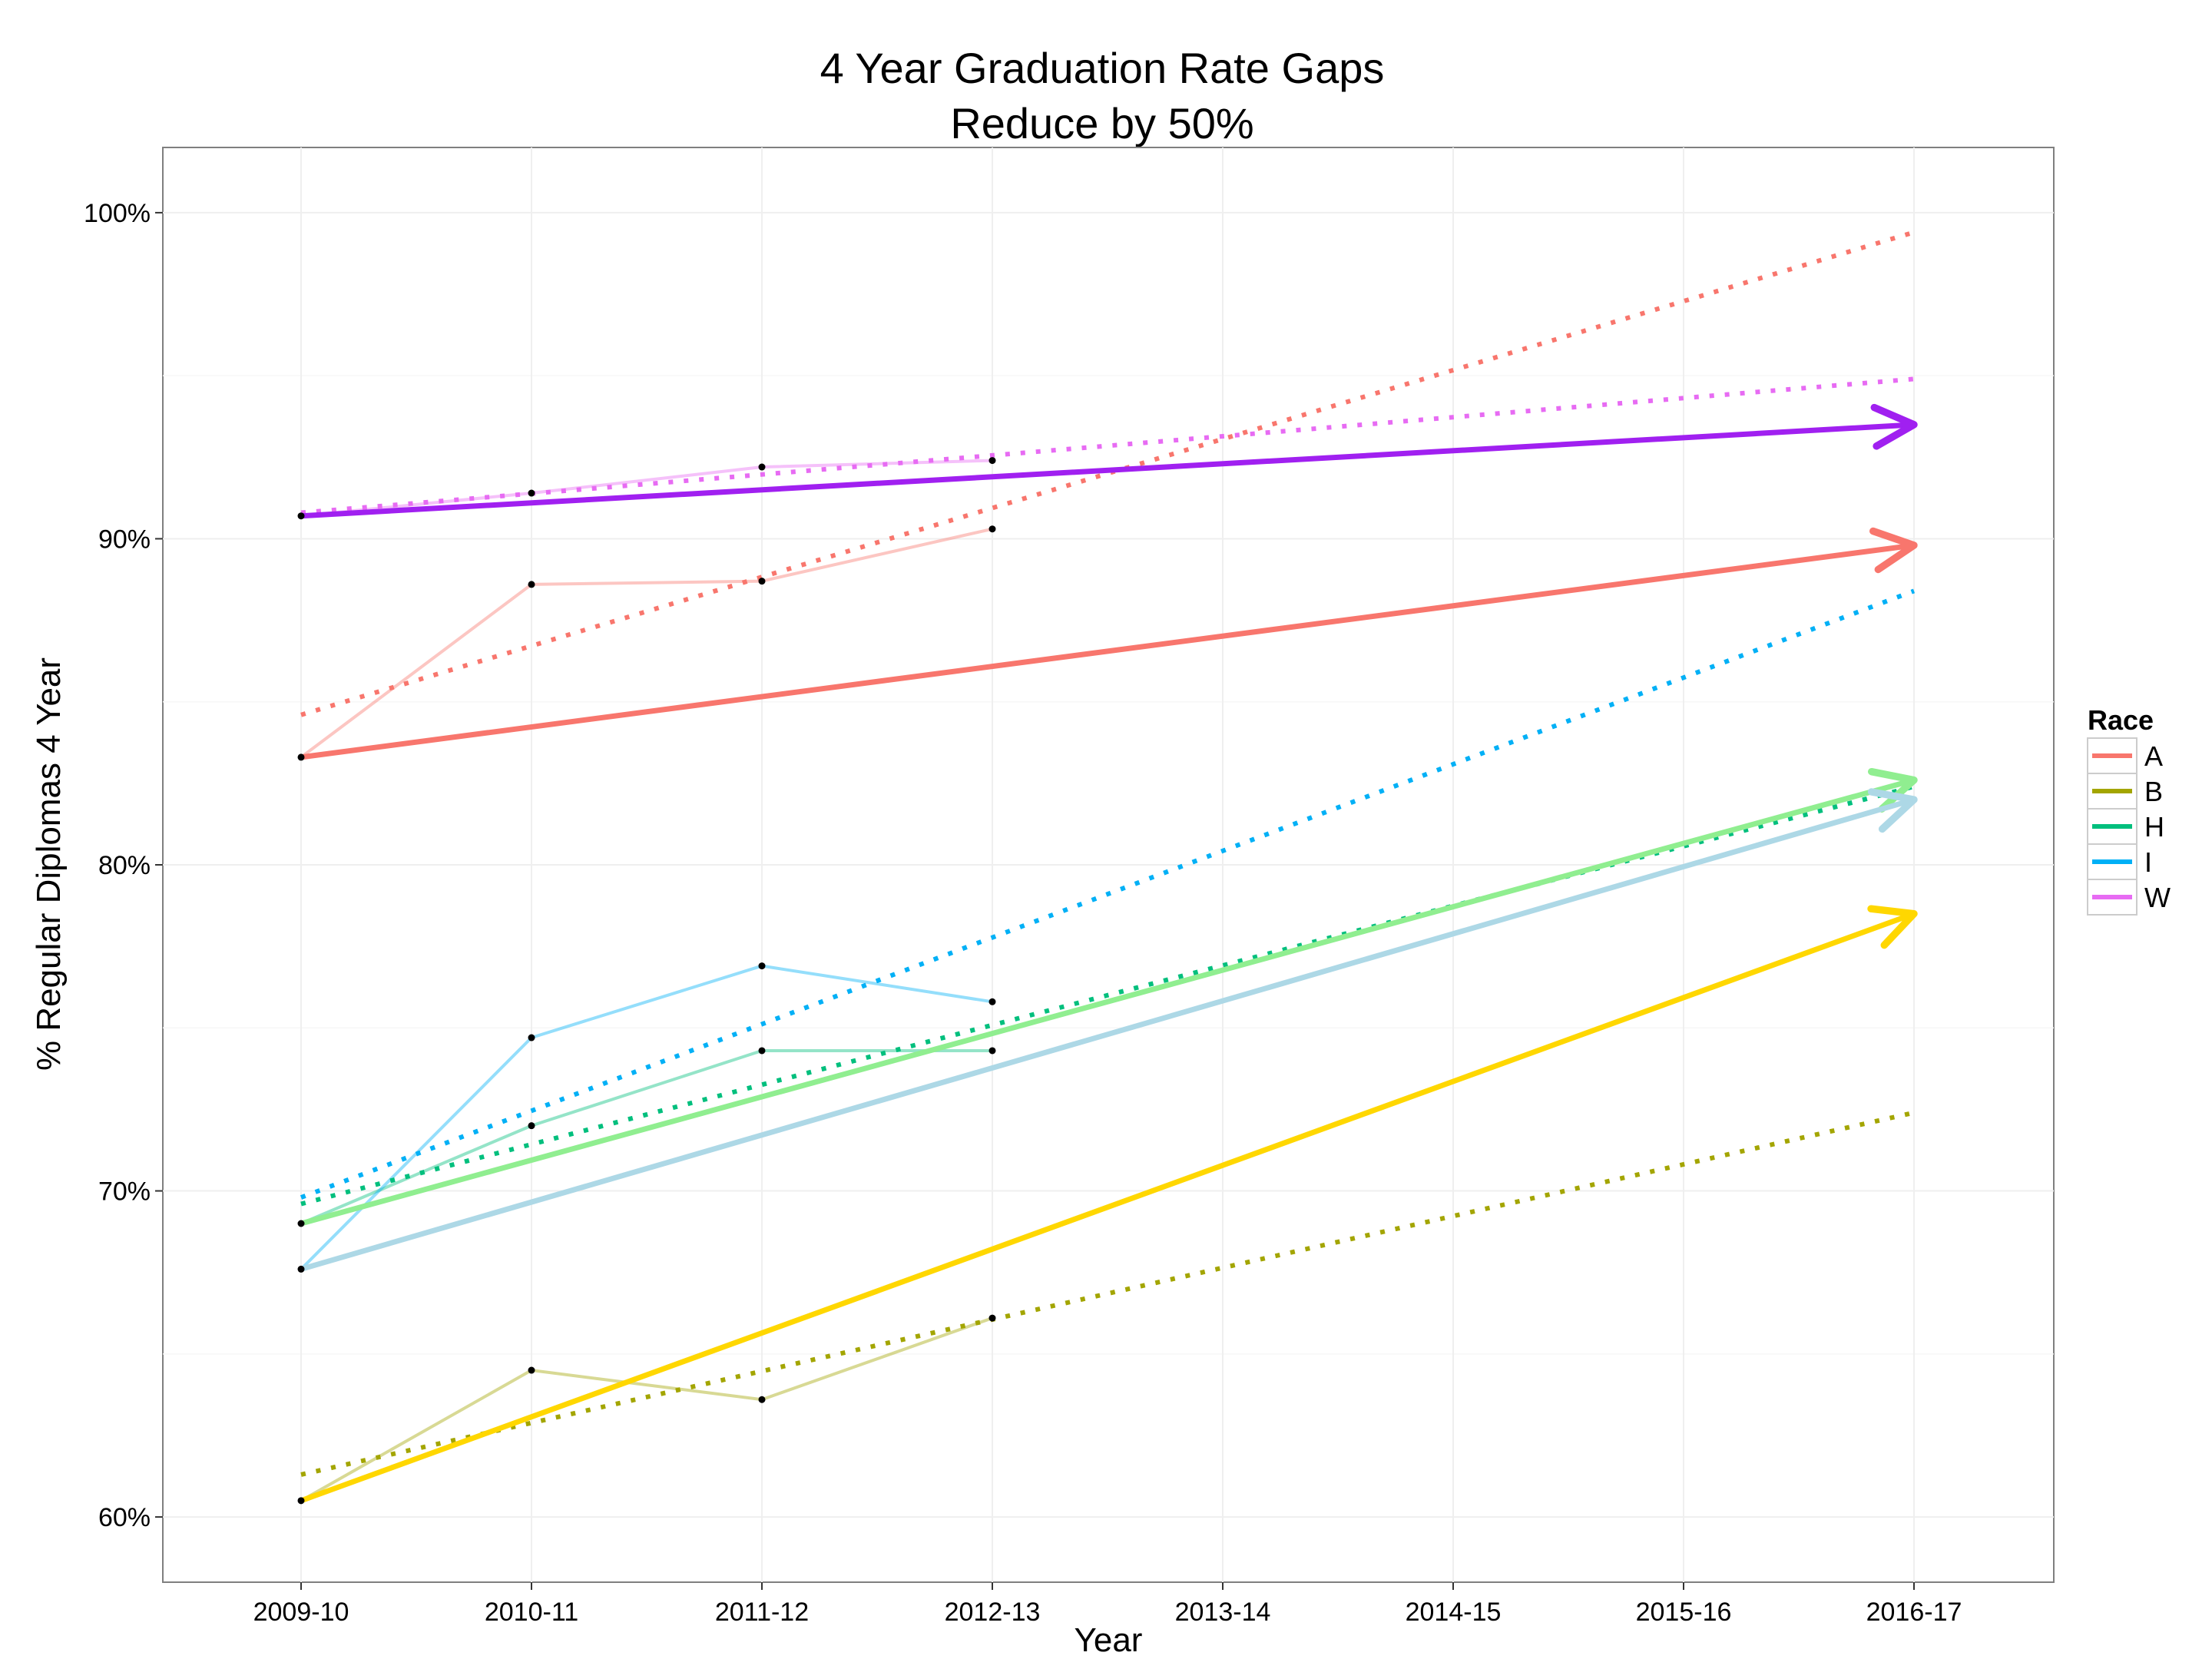 This screenshot has height=1659, width=2212. What do you see at coordinates (1454, 1613) in the screenshot?
I see `x-tick-label: 2014-15` at bounding box center [1454, 1613].